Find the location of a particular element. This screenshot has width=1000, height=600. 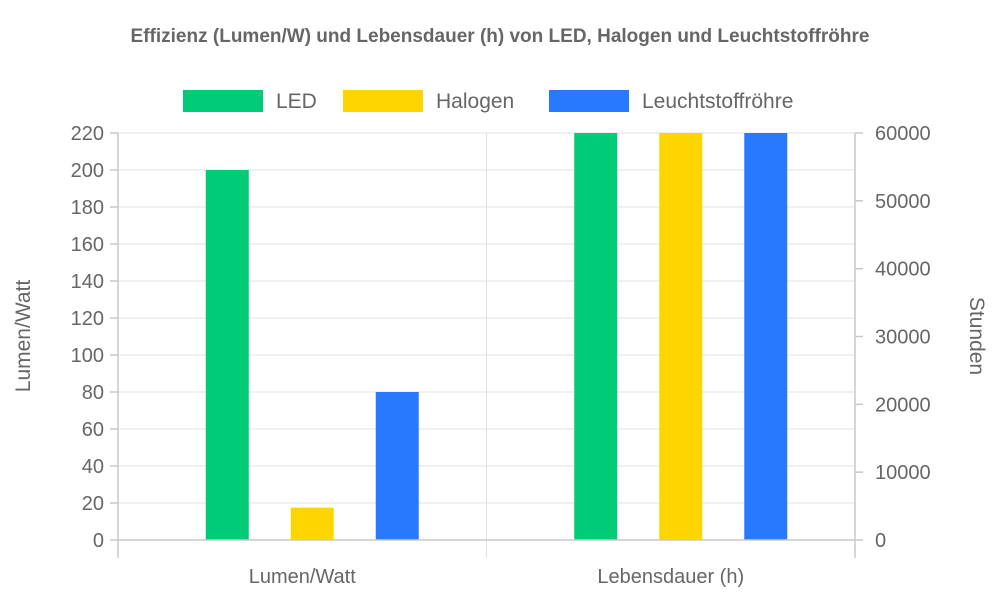

y-left-tick-label: 60 is located at coordinates (93, 430).